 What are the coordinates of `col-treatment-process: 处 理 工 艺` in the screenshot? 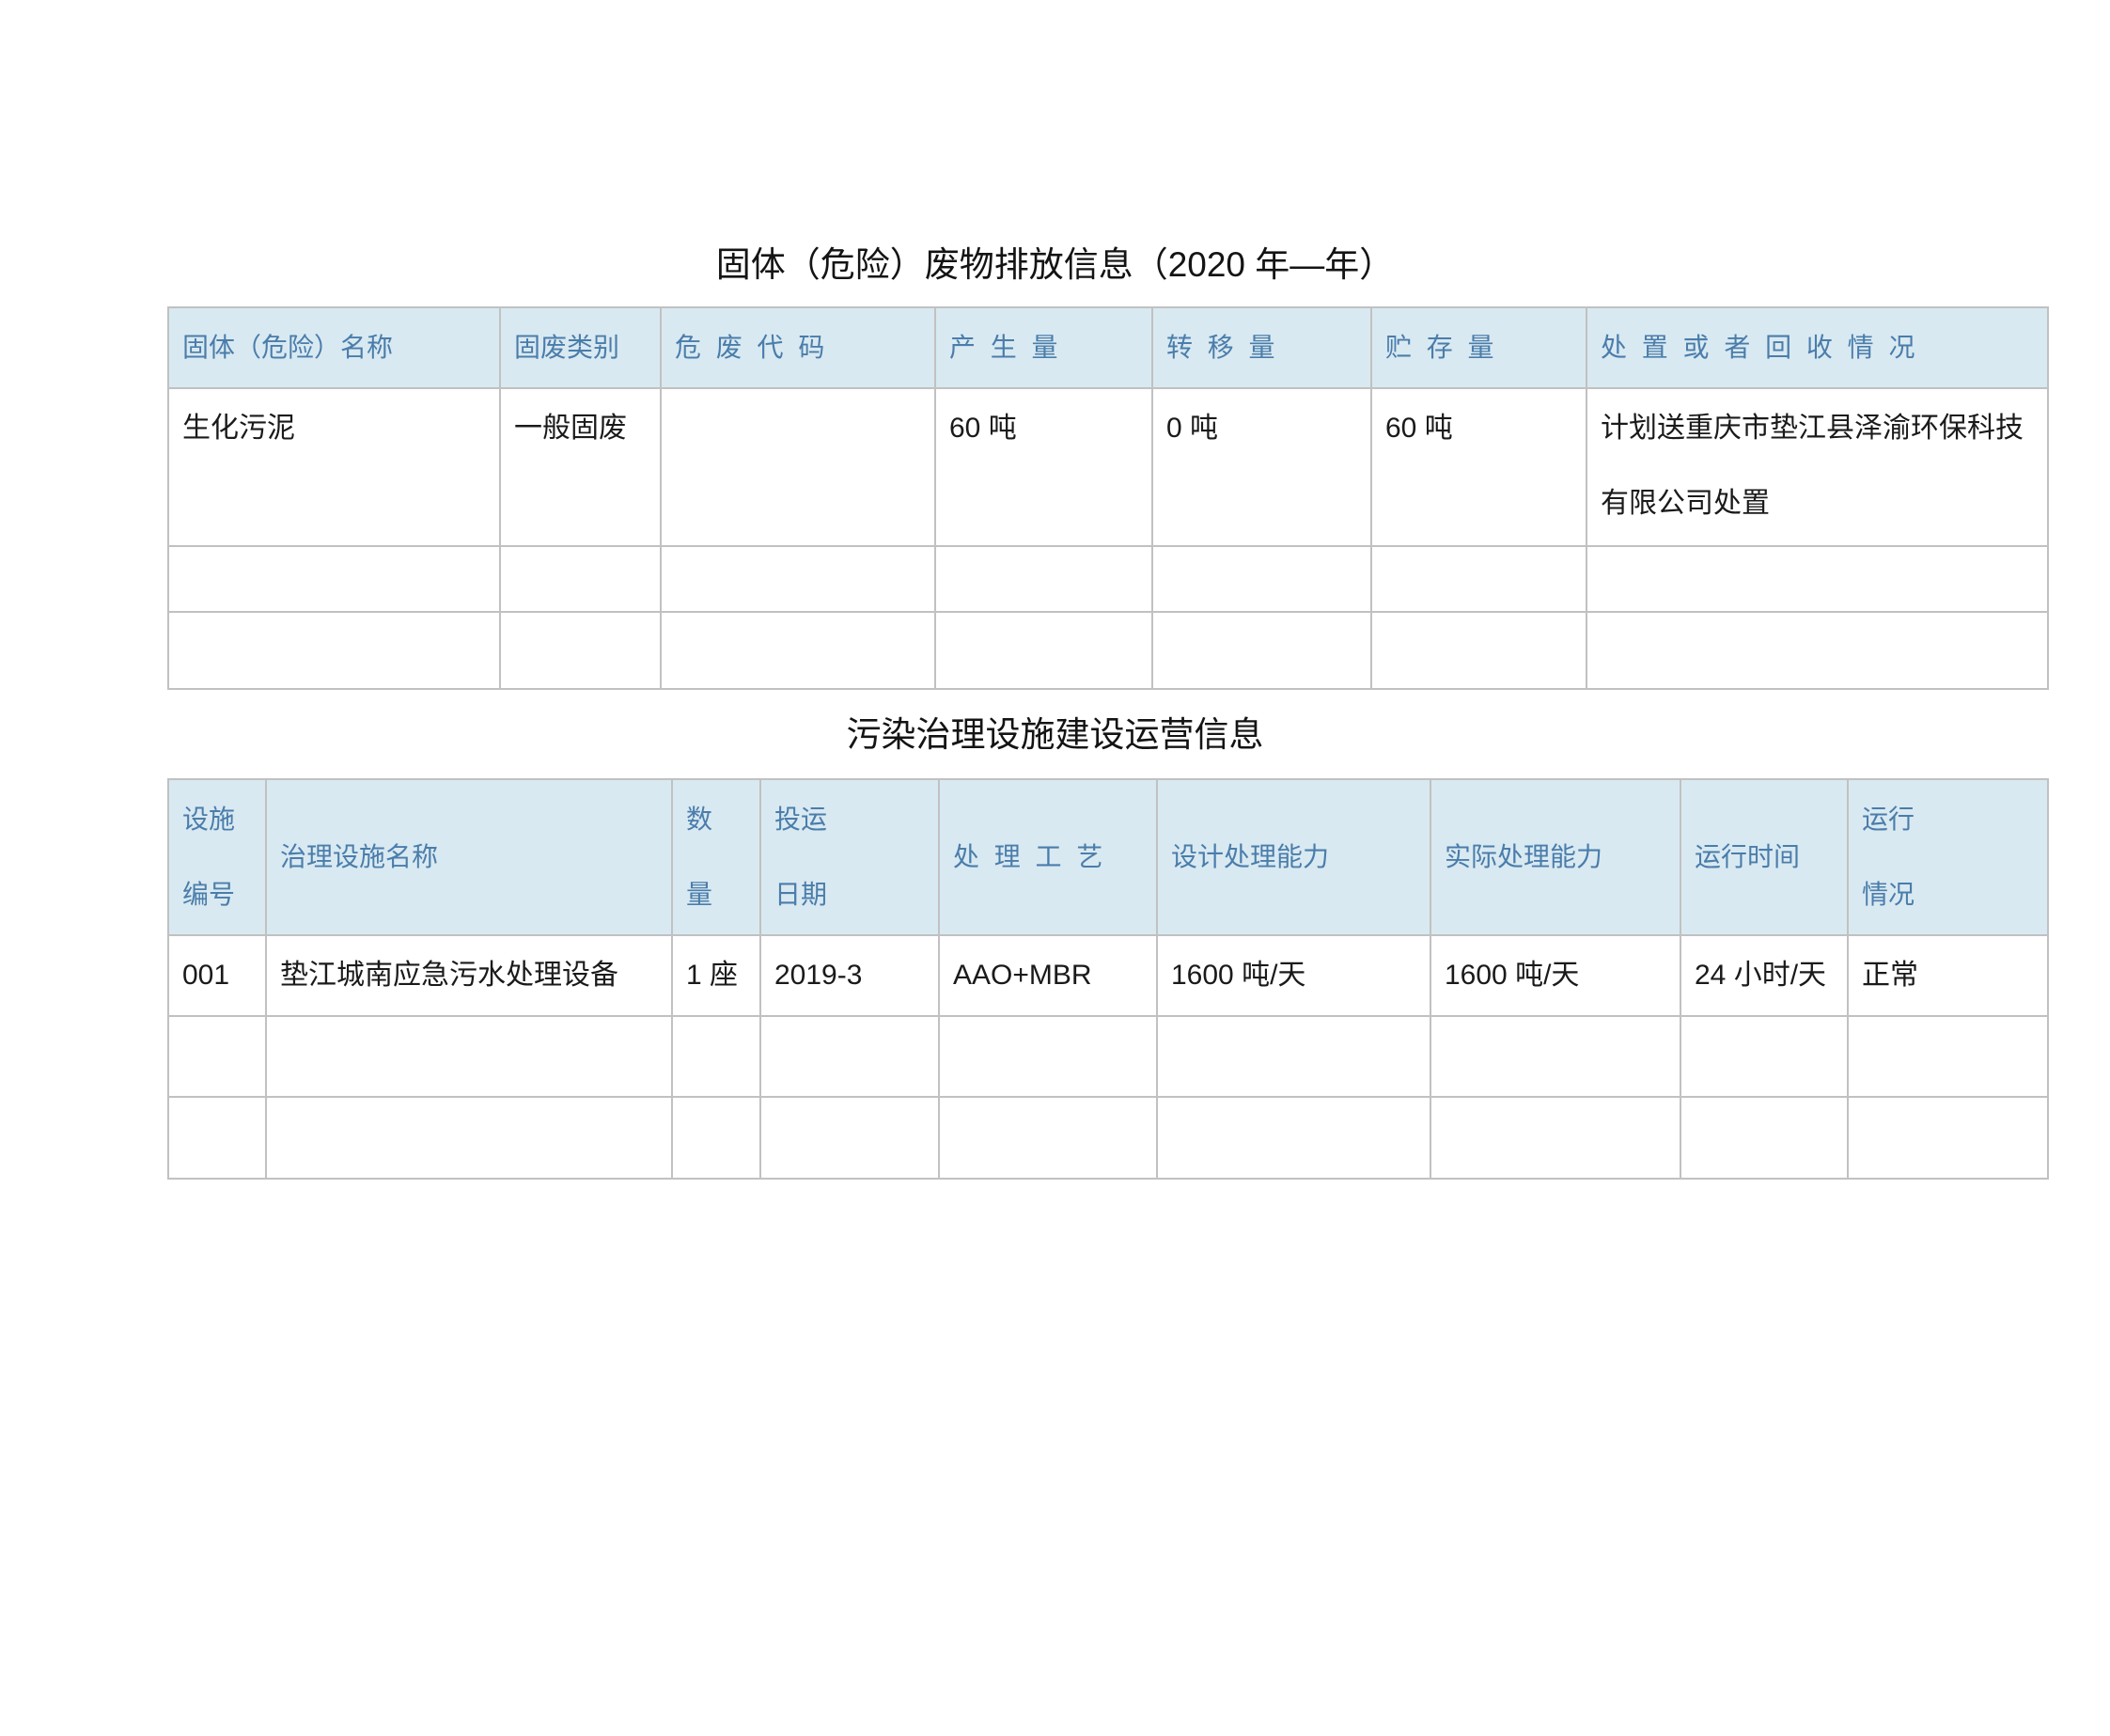 It's located at (1048, 857).